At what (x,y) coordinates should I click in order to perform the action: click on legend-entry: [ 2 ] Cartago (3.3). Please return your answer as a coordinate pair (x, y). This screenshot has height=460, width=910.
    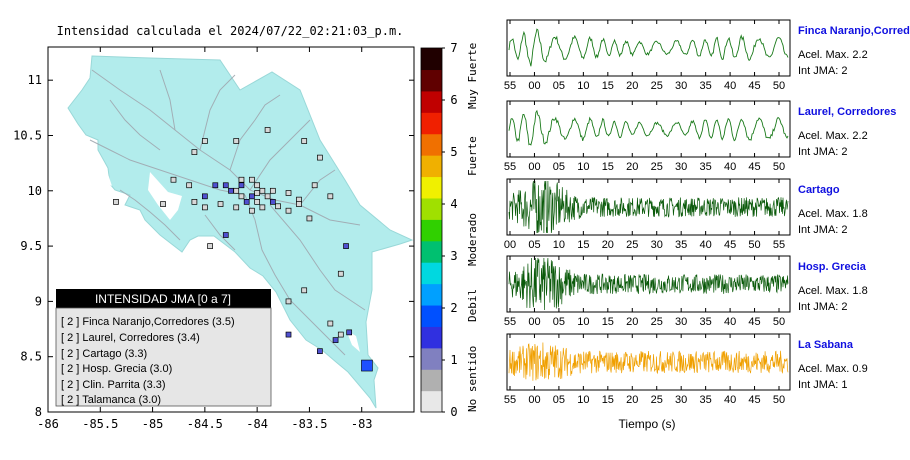
    Looking at the image, I should click on (104, 354).